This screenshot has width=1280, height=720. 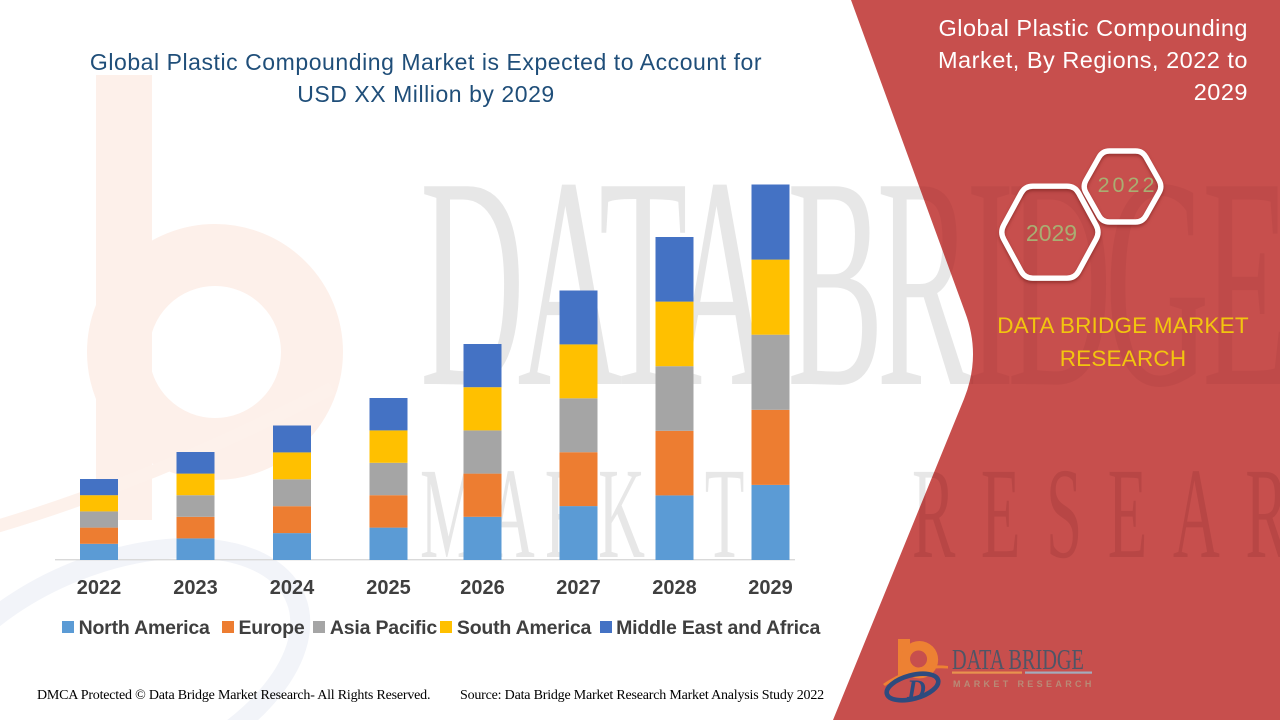 What do you see at coordinates (916, 689) in the screenshot?
I see `svg-text: D` at bounding box center [916, 689].